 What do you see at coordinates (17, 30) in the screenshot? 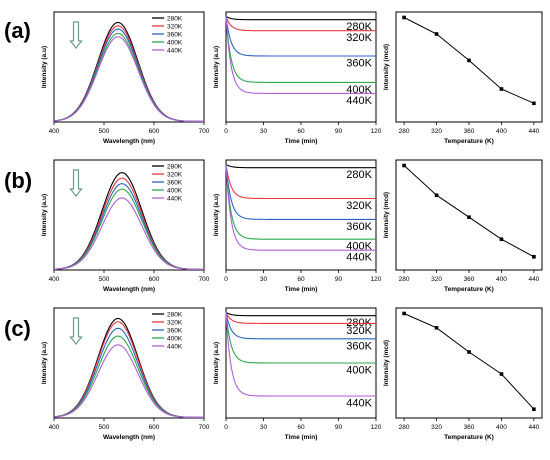
I see `row-label: (a)` at bounding box center [17, 30].